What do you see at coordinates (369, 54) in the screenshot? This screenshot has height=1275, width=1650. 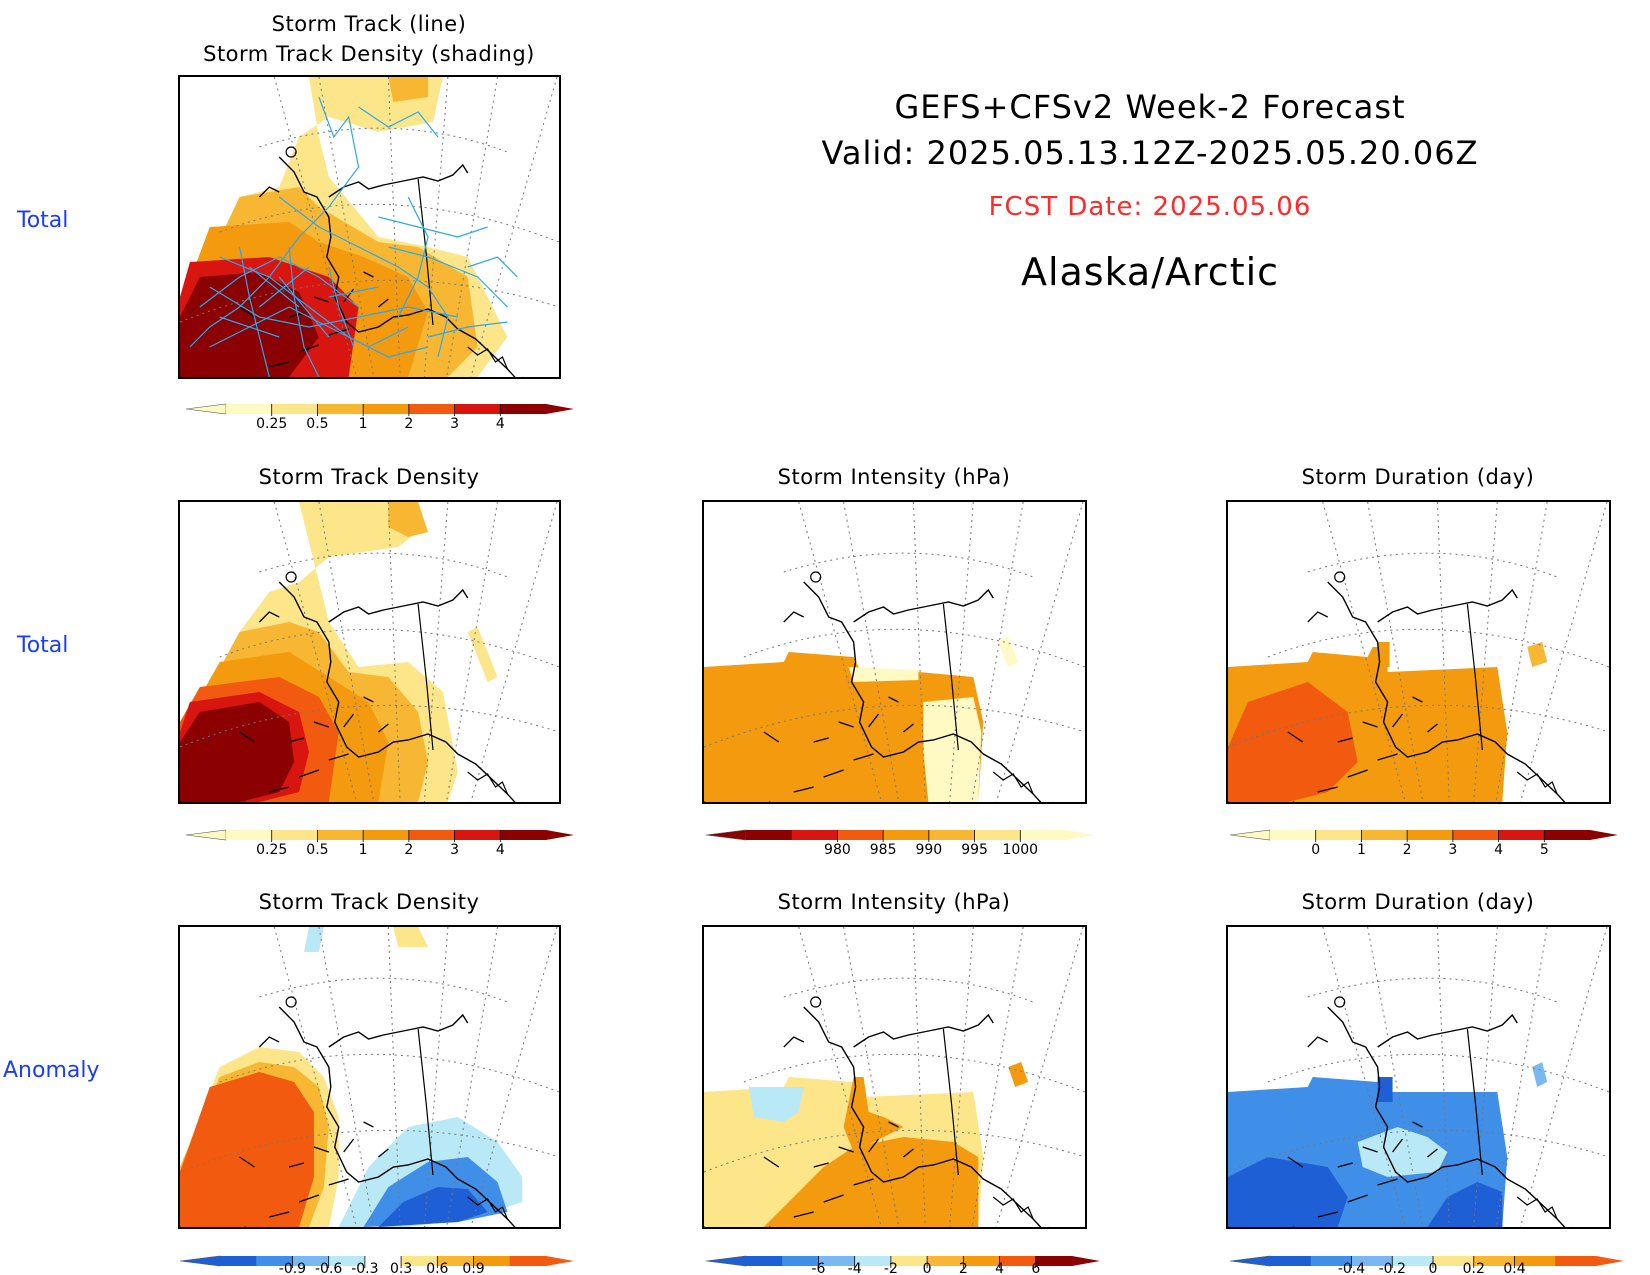 I see `track-title-2: Storm Track Density (shading)` at bounding box center [369, 54].